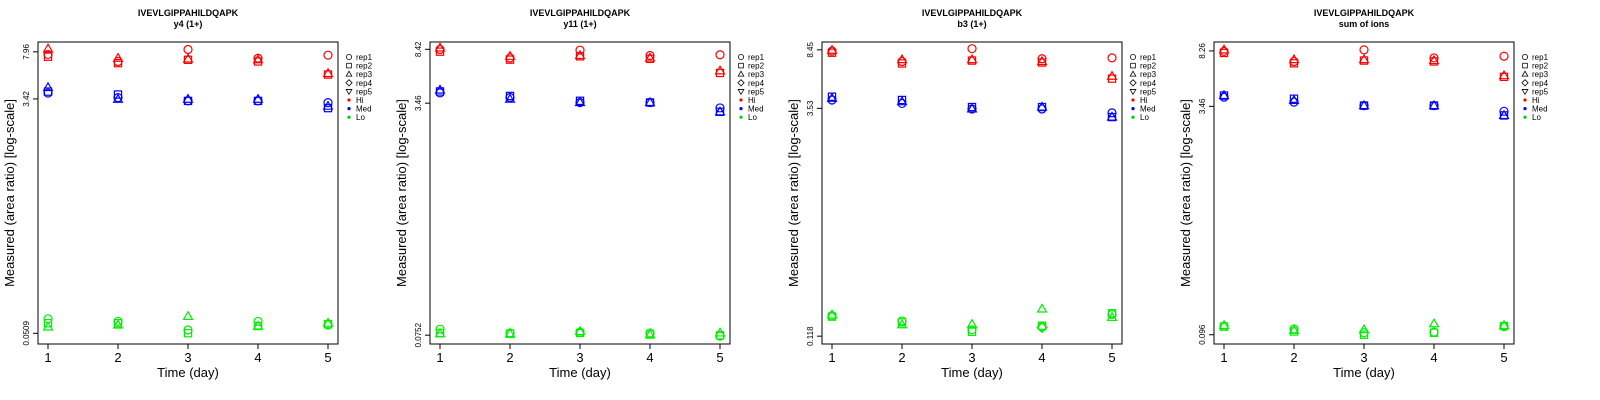  What do you see at coordinates (418, 103) in the screenshot?
I see `y-tick-label: 3.46` at bounding box center [418, 103].